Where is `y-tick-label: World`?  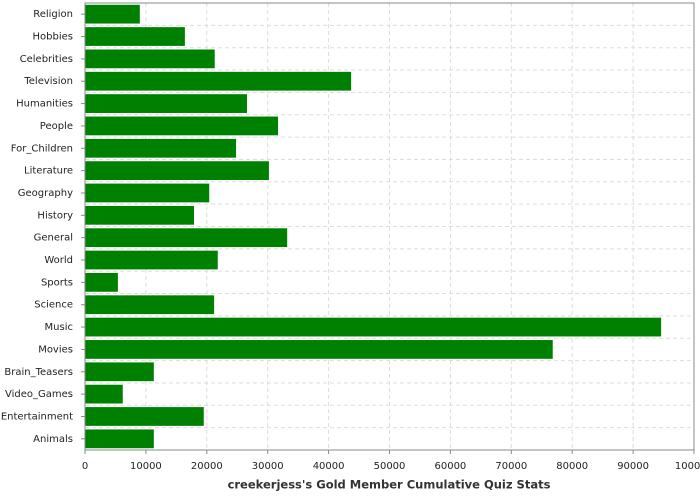
y-tick-label: World is located at coordinates (58, 260).